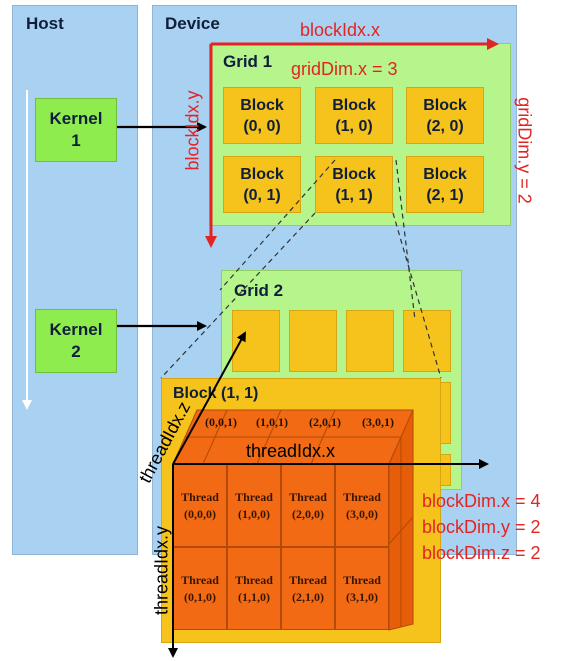 The width and height of the screenshot is (579, 661). Describe the element at coordinates (344, 69) in the screenshot. I see `grid-dim-x-label: gridDim.x = 3` at that location.